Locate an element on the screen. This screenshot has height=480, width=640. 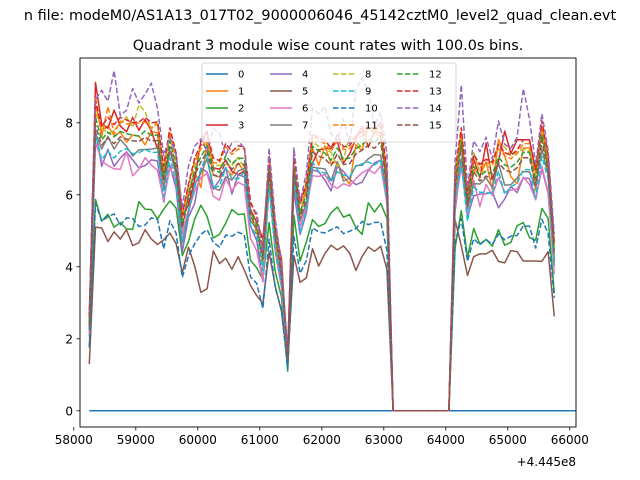
x-tick-label: 63000 is located at coordinates (384, 440).